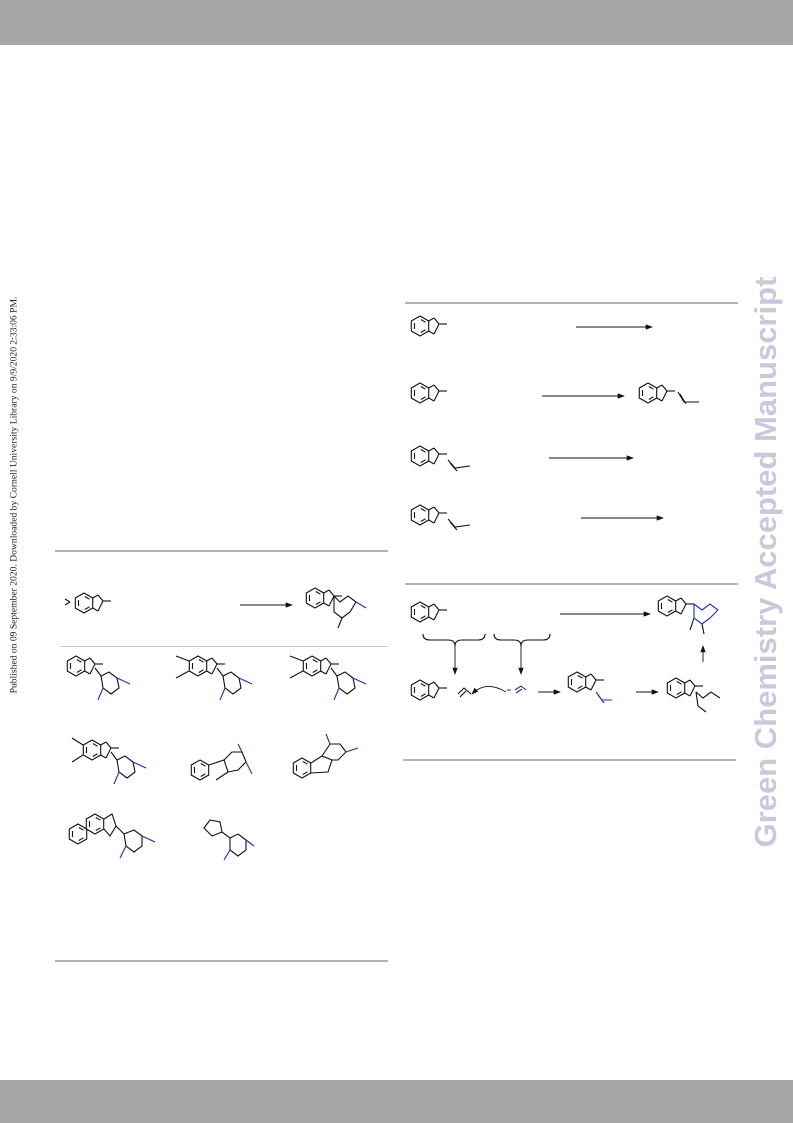  Describe the element at coordinates (565, 615) in the screenshot. I see `mechanism-top` at that location.